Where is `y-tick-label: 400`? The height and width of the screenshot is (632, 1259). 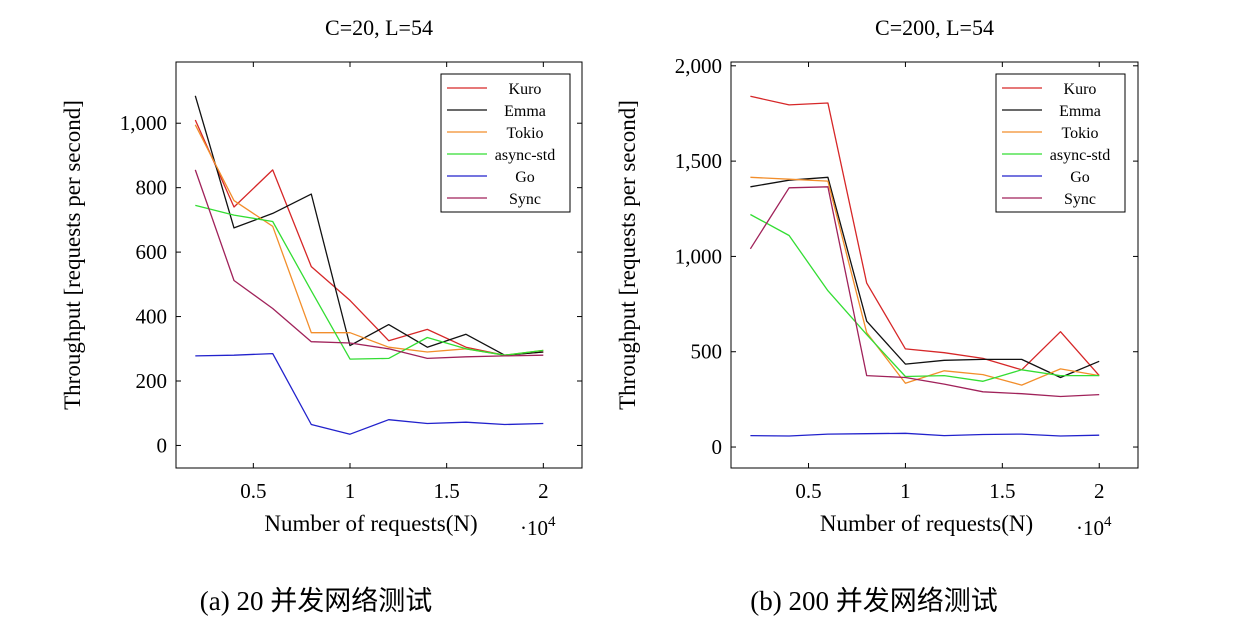 y-tick-label: 400 is located at coordinates (152, 317).